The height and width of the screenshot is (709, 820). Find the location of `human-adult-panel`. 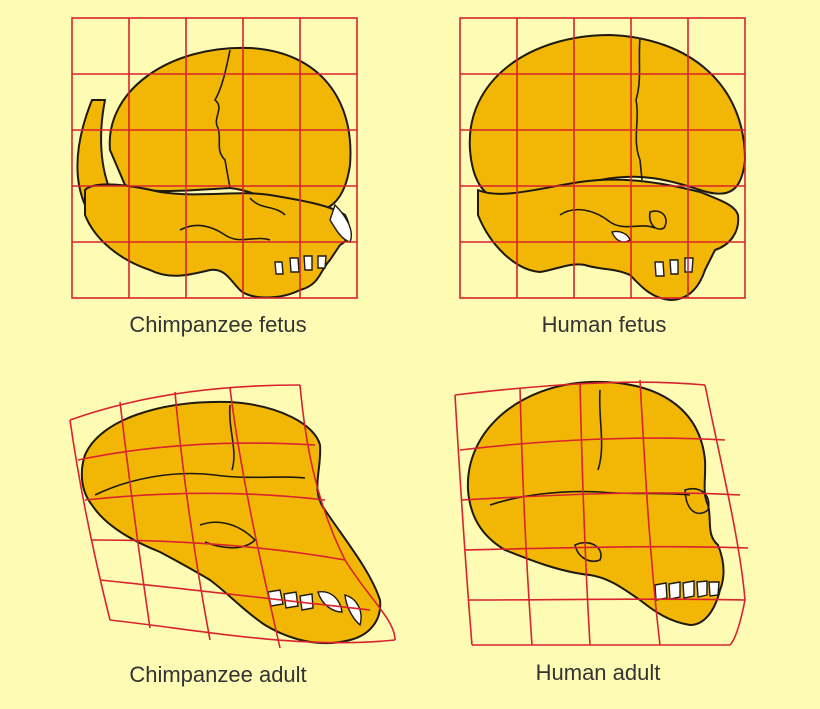

human-adult-panel is located at coordinates (601, 512).